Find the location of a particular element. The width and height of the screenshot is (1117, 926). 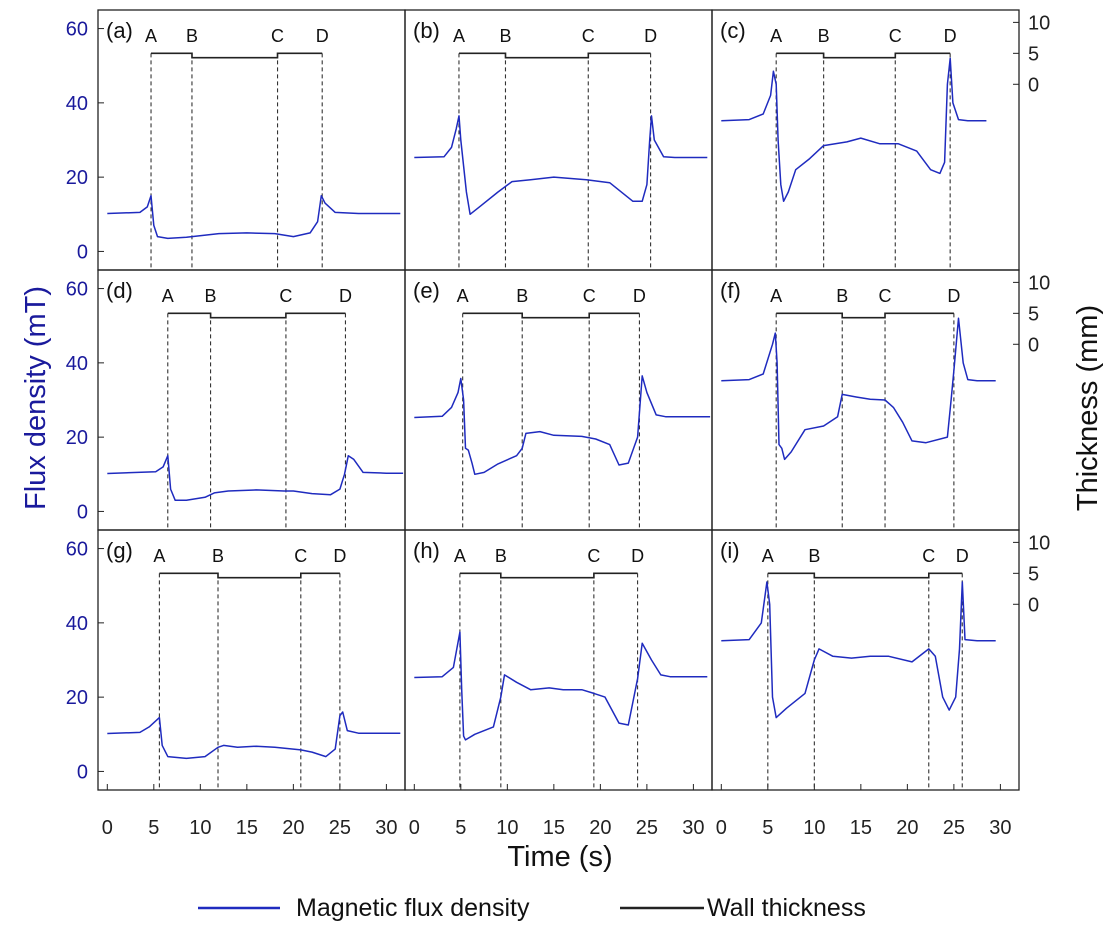

legend-wall-label: Wall thickness is located at coordinates (786, 908).